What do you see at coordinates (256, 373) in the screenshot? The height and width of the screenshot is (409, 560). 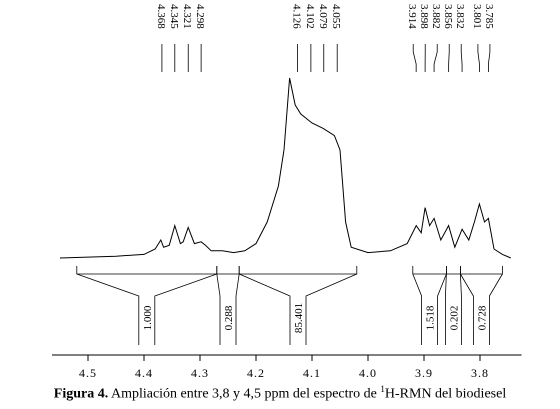 I see `x-tick-label: 4.2` at bounding box center [256, 373].